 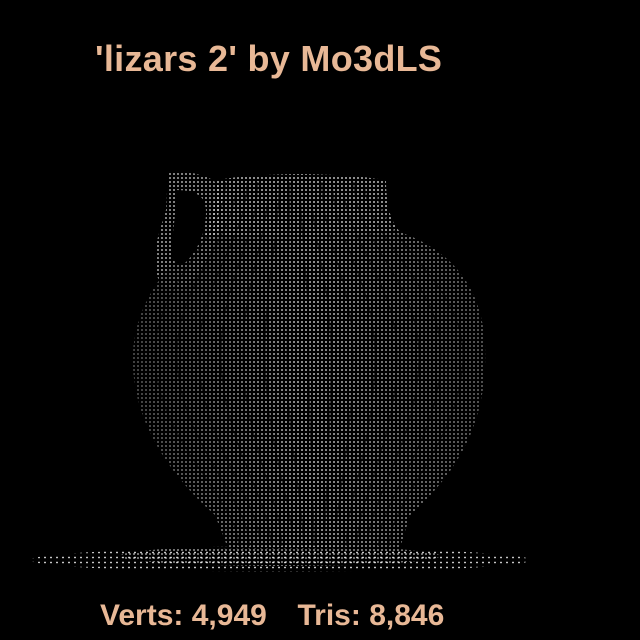 I want to click on mesh-stats: Verts: 4,949 Tris: 8,846, so click(x=272, y=616).